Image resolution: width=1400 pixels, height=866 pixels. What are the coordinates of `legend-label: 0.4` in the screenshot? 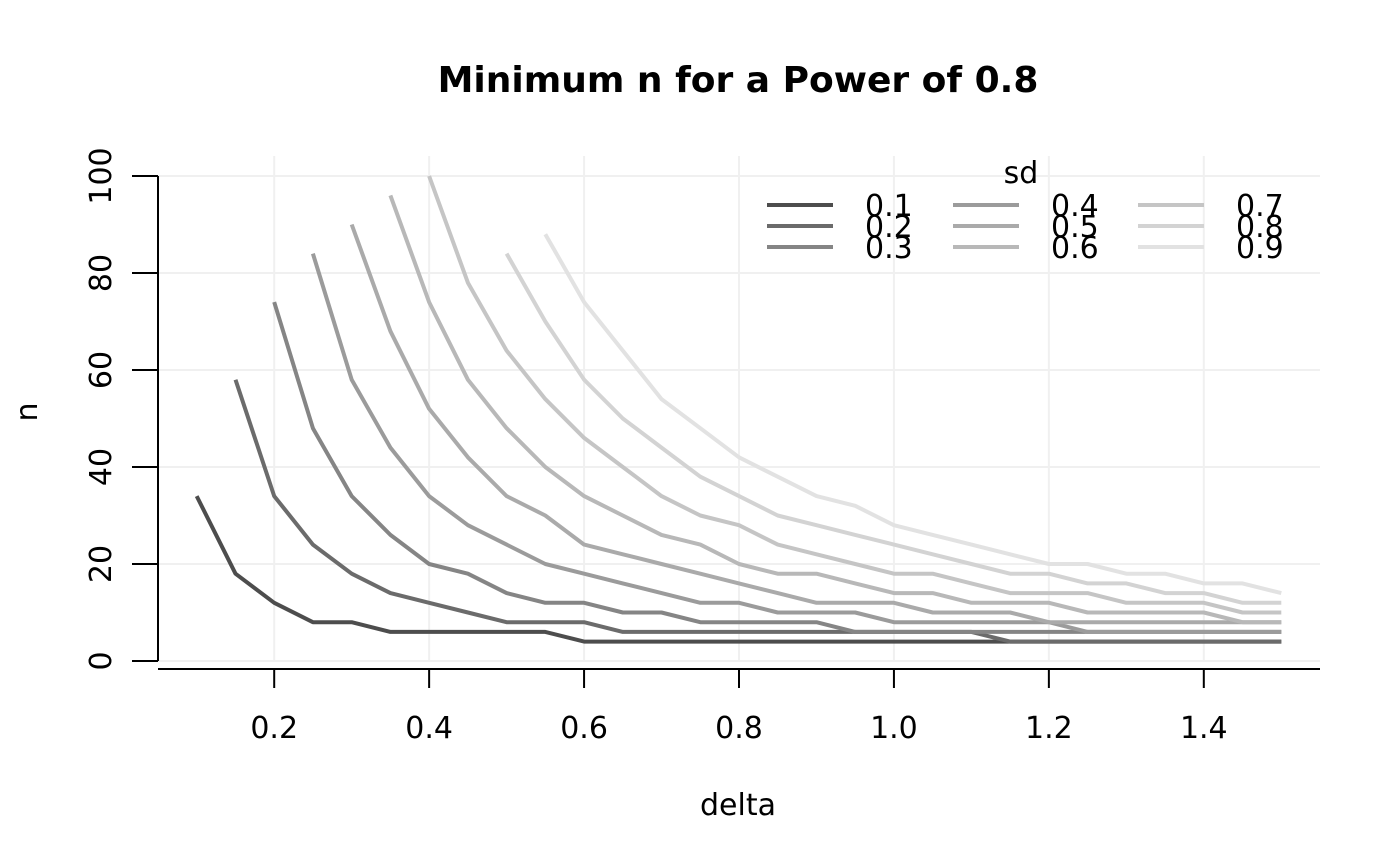 It's located at (1075, 206).